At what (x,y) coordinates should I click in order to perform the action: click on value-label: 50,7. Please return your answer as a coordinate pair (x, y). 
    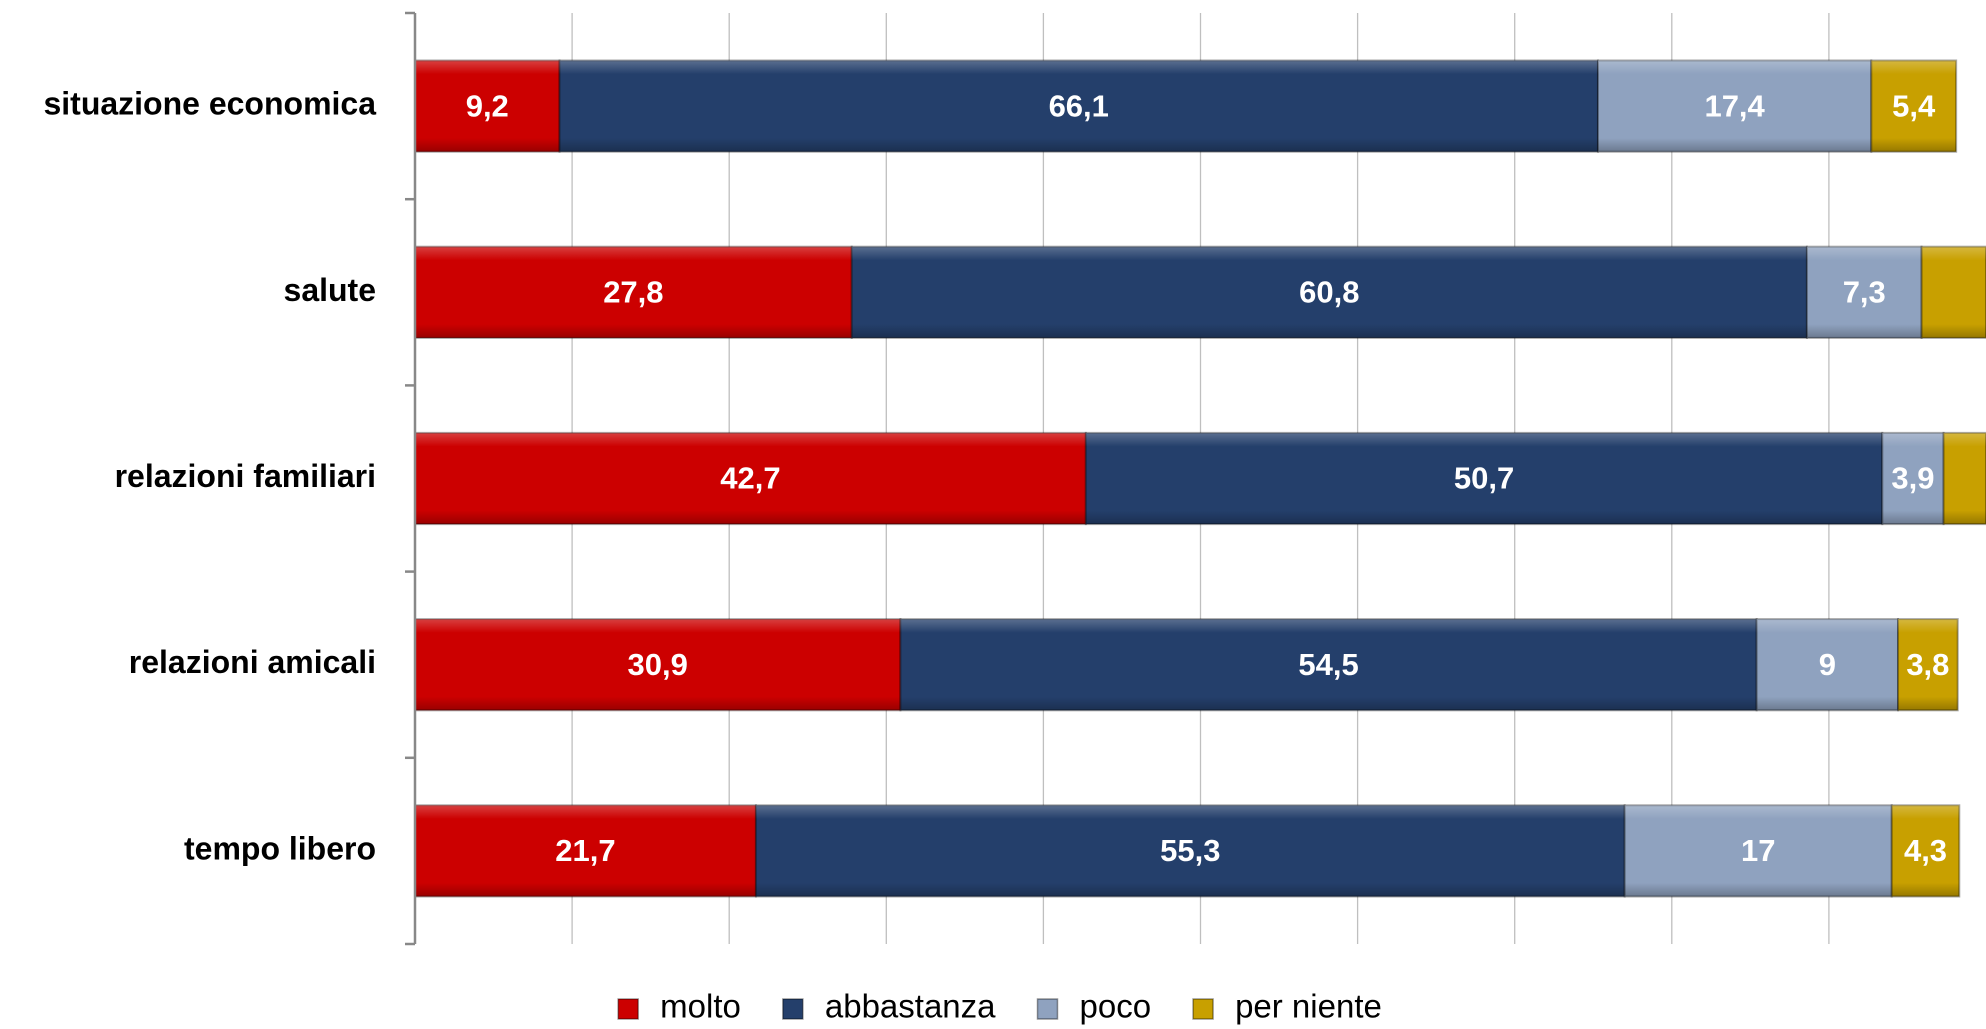
    Looking at the image, I should click on (1484, 478).